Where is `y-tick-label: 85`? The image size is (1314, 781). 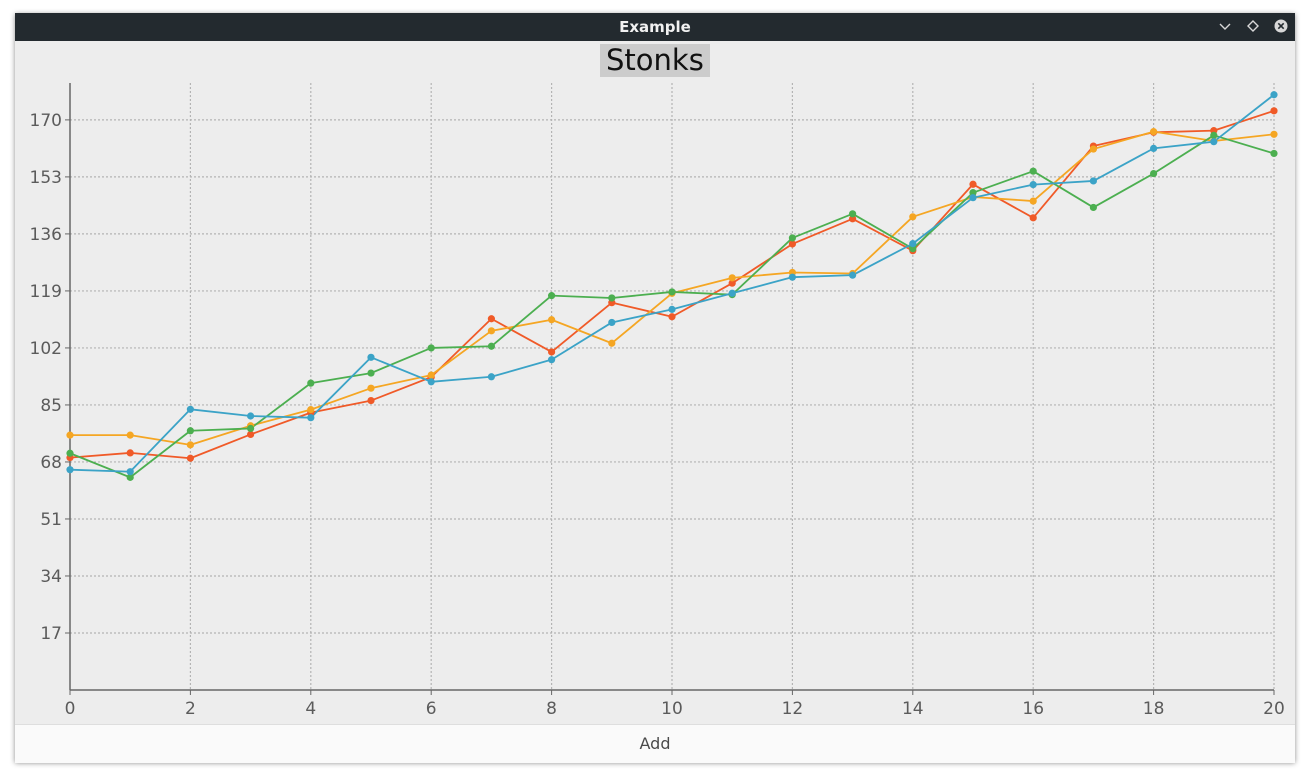
y-tick-label: 85 is located at coordinates (51, 406).